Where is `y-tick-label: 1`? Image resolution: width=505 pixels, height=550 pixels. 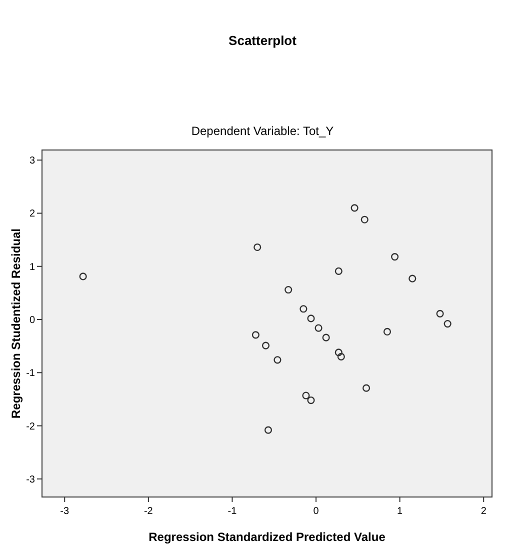
y-tick-label: 1 is located at coordinates (32, 267).